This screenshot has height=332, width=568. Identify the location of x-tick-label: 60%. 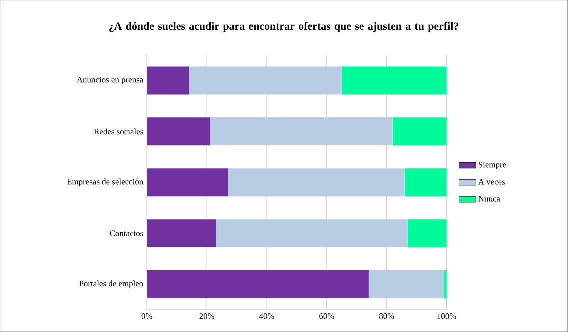
(327, 316).